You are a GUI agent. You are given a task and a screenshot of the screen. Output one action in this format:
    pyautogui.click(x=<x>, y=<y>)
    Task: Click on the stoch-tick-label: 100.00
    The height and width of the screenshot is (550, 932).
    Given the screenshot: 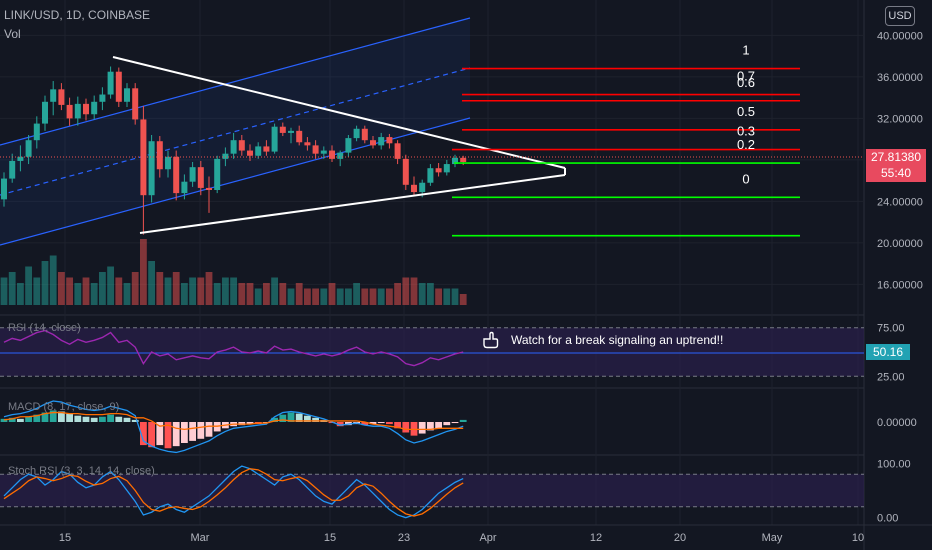 What is the action you would take?
    pyautogui.click(x=894, y=464)
    